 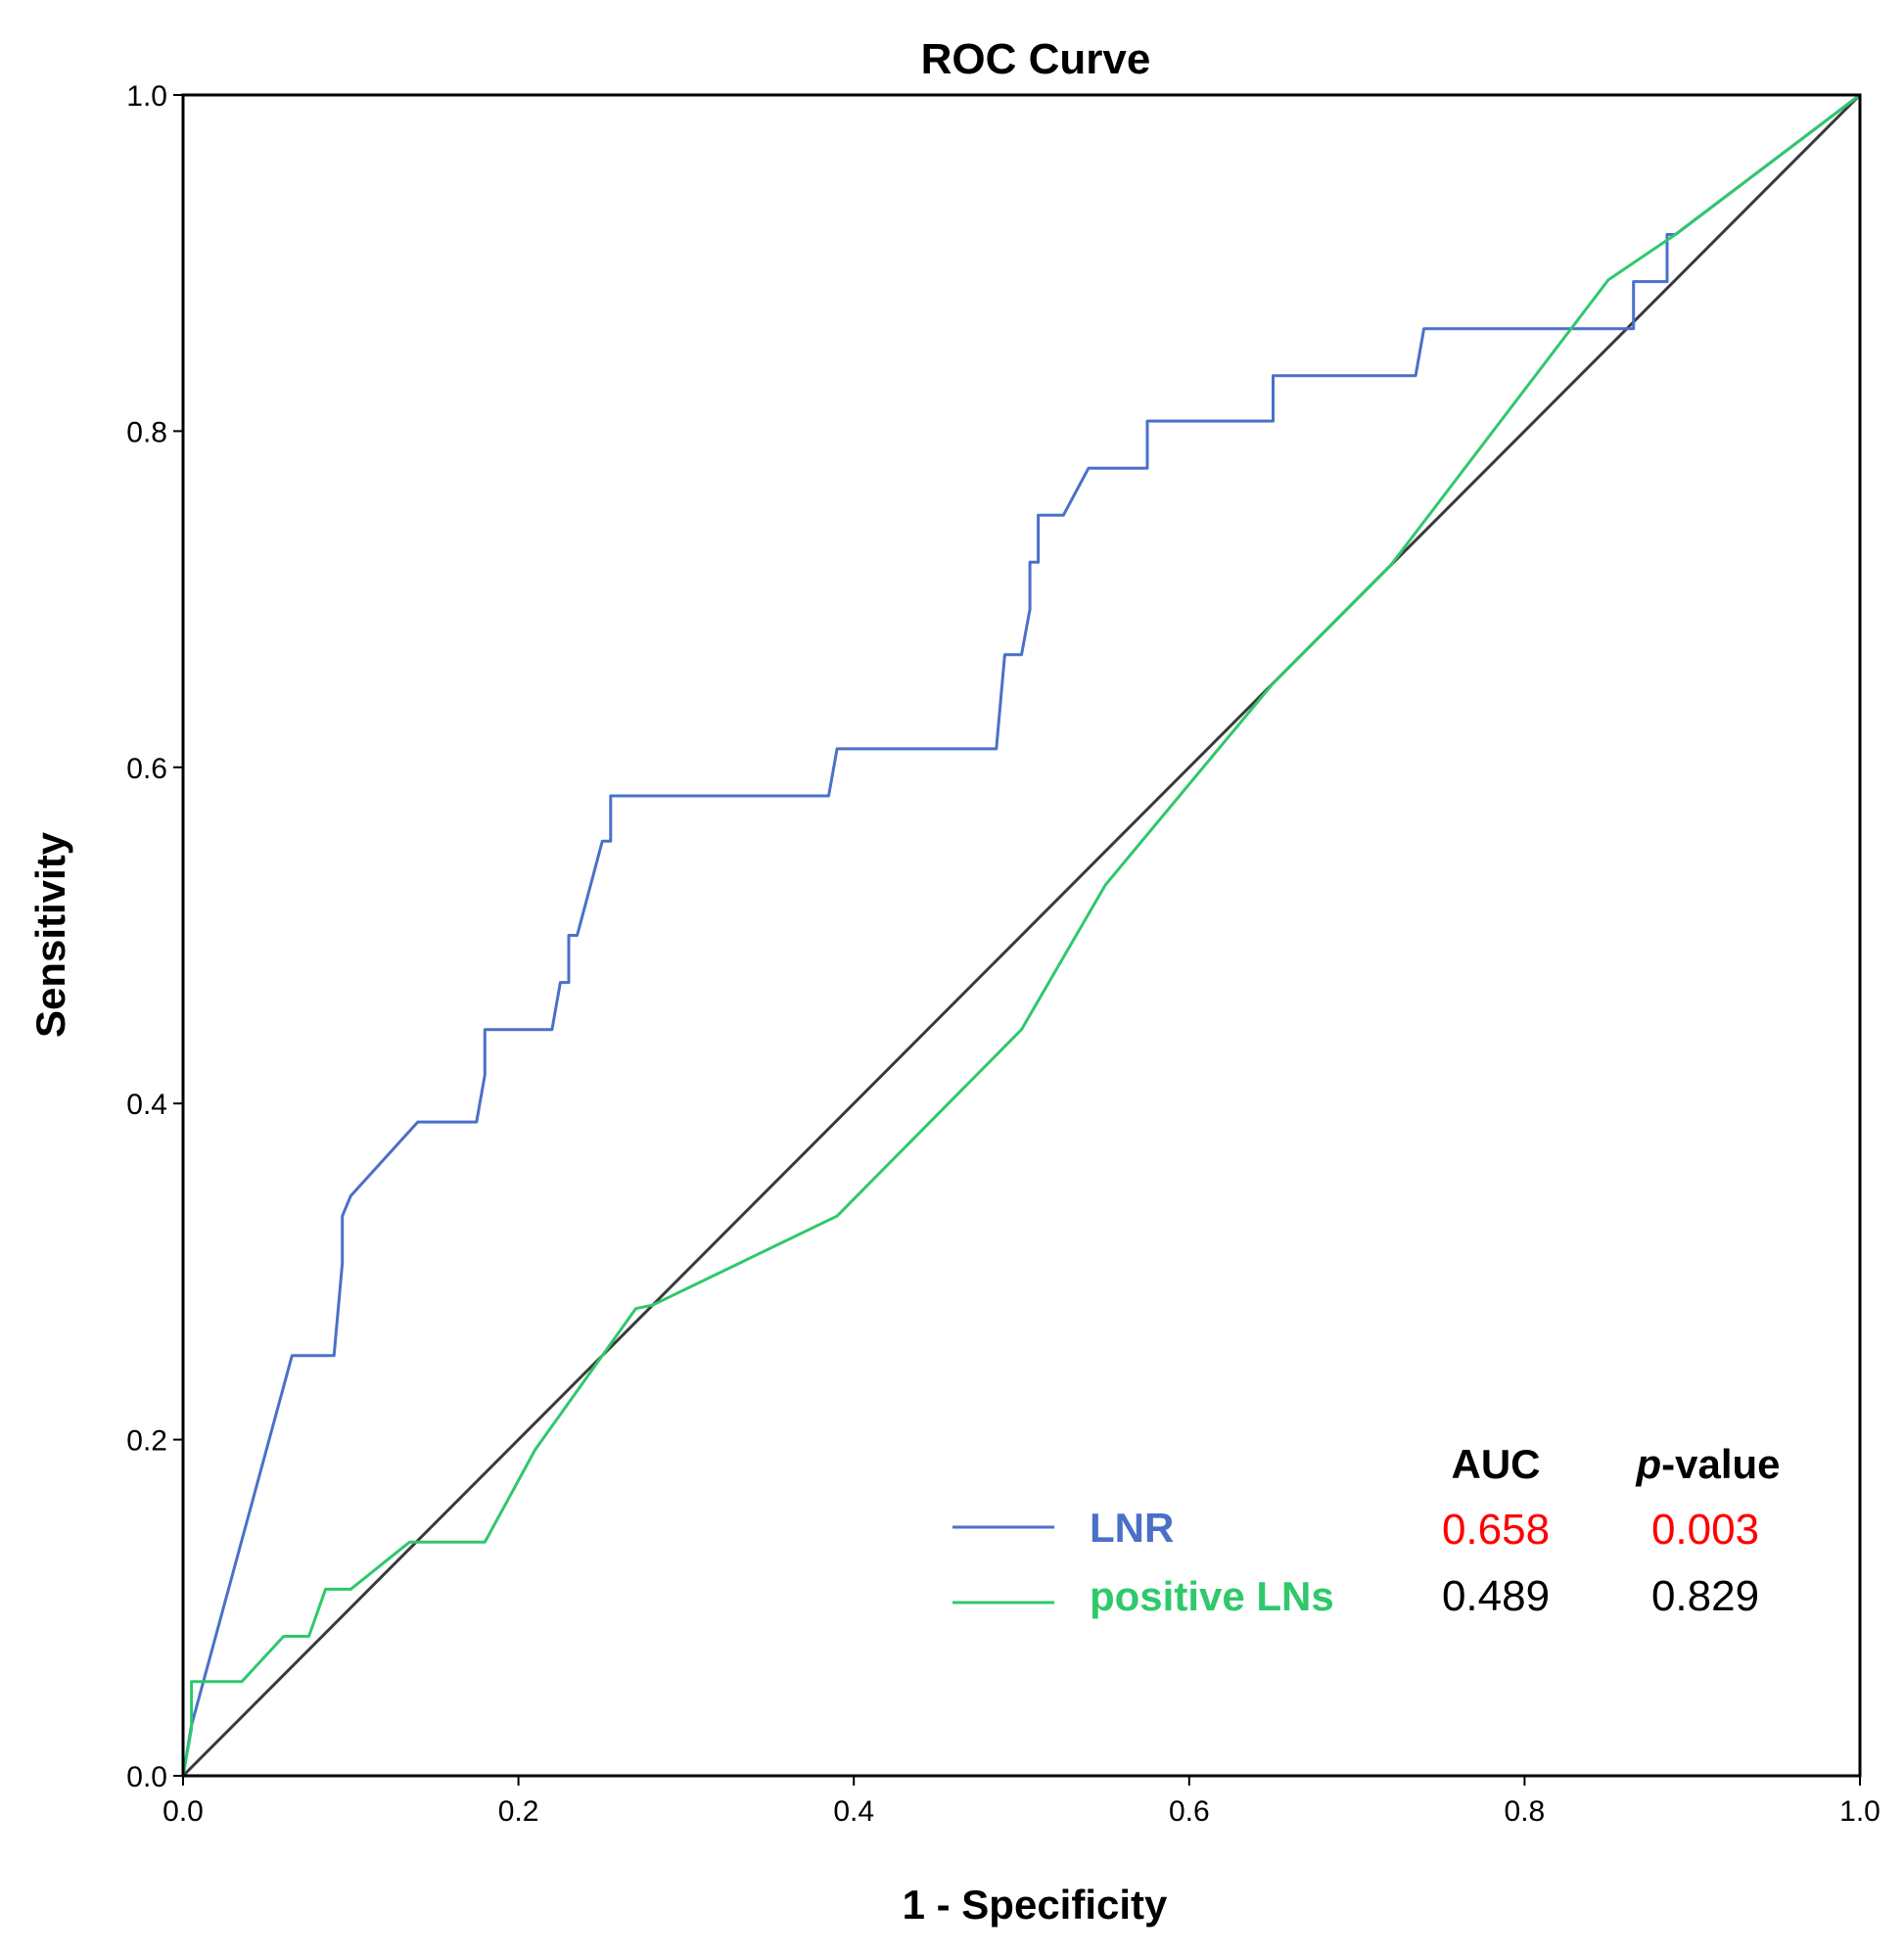 What do you see at coordinates (853, 1812) in the screenshot?
I see `x-tick-label: 0.4` at bounding box center [853, 1812].